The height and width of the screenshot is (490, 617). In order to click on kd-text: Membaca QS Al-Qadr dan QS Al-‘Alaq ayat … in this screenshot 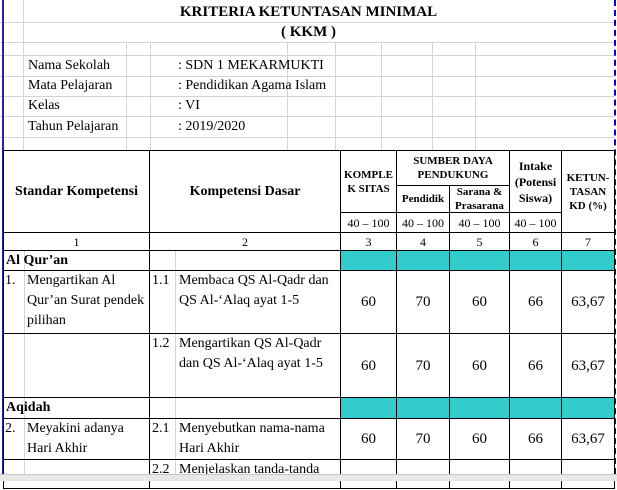, I will do `click(254, 290)`.